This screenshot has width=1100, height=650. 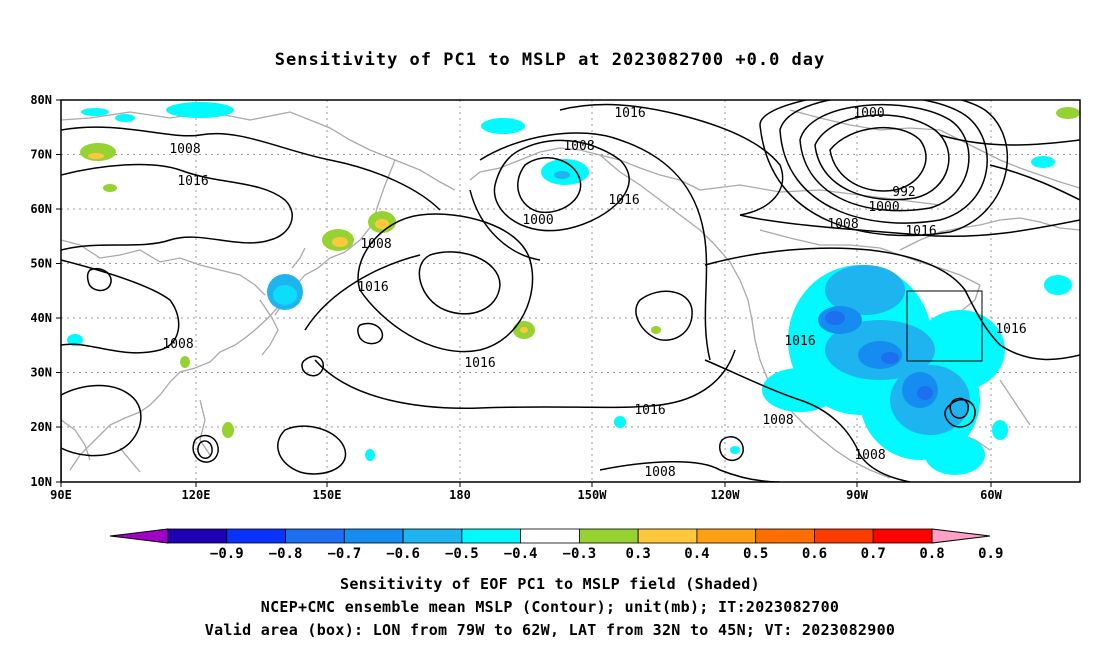 I want to click on colorbar-label: 0.8, so click(x=931, y=554).